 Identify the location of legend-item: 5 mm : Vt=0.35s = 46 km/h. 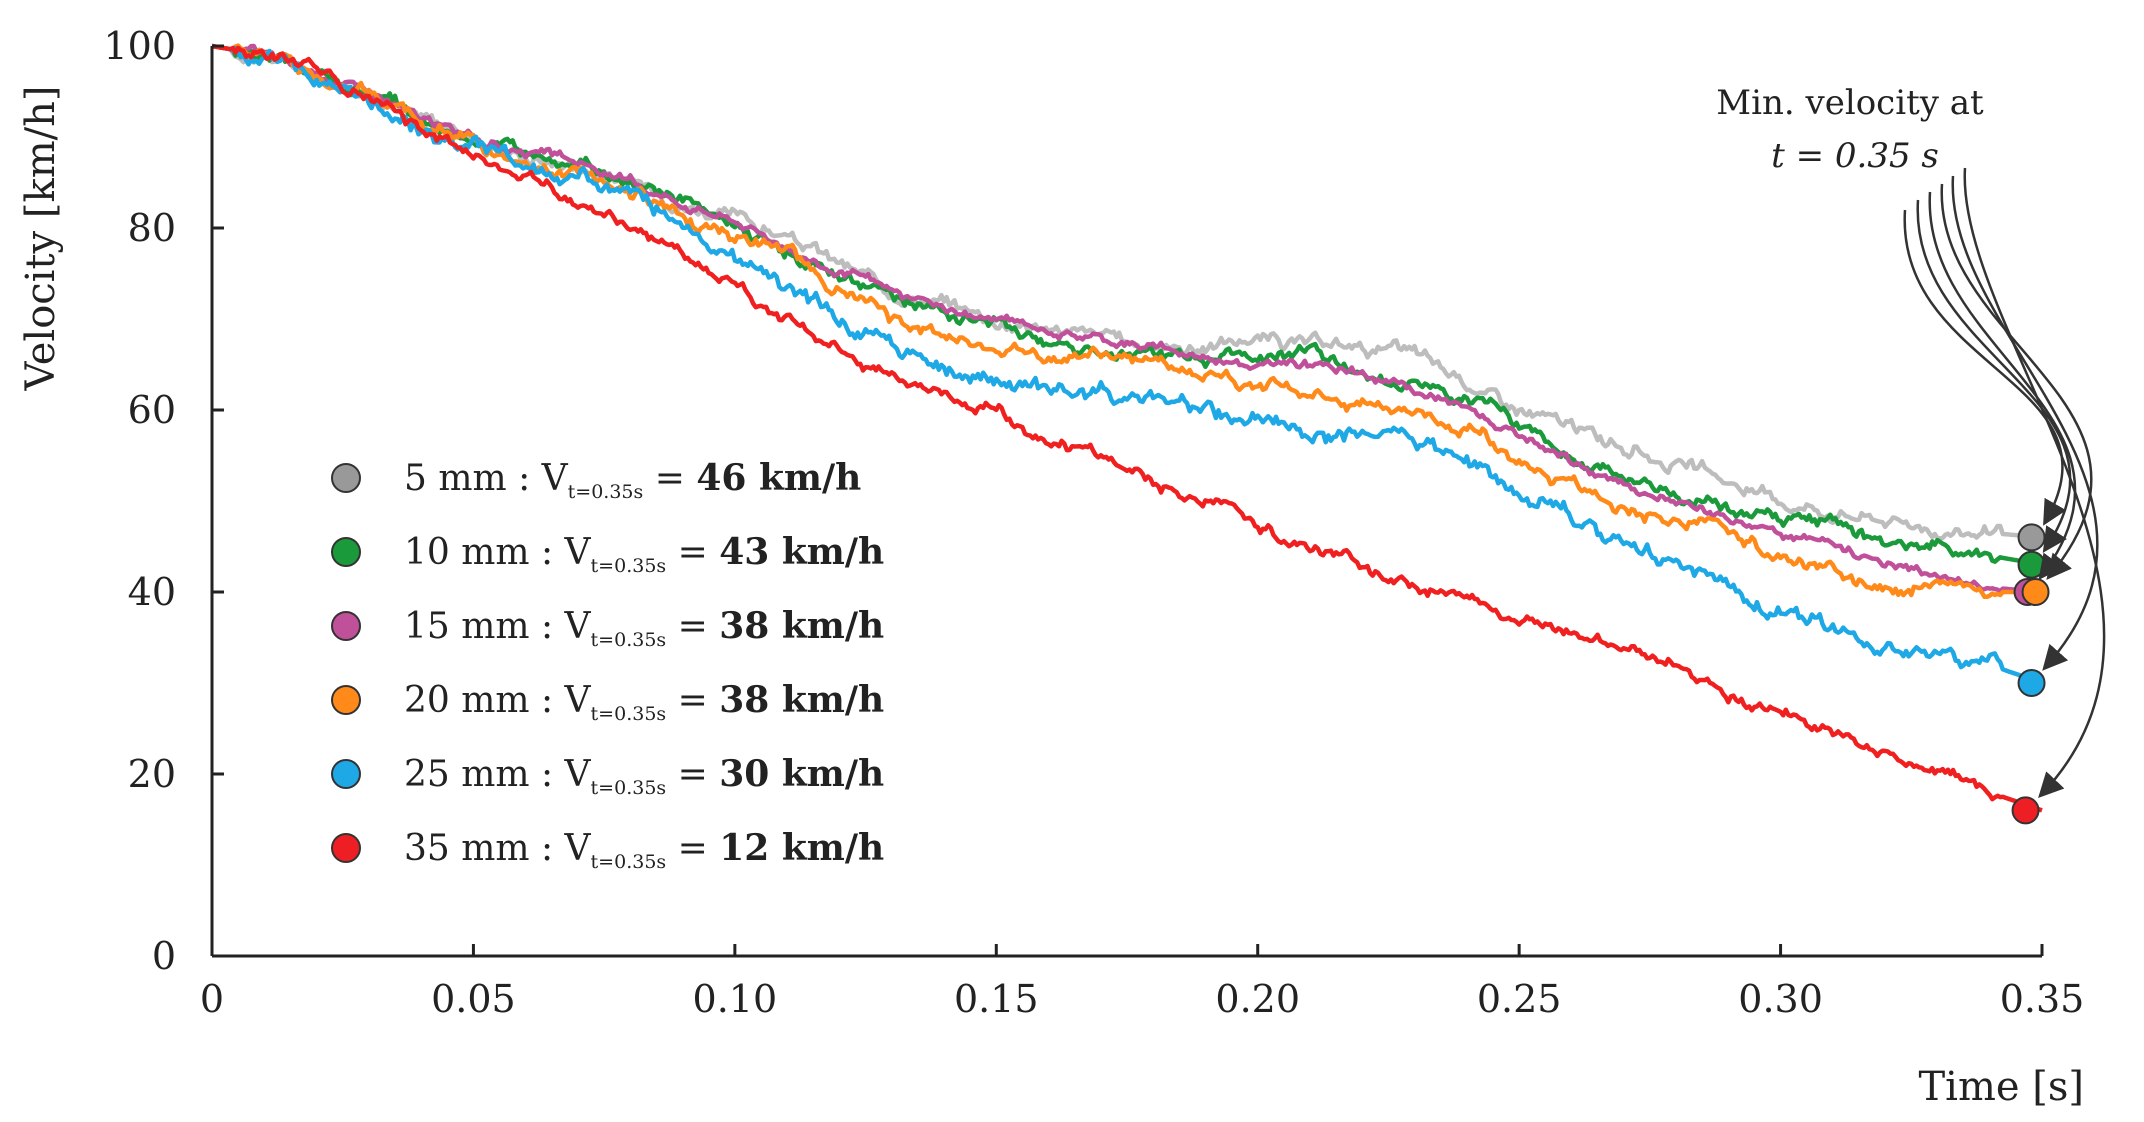
(596, 480).